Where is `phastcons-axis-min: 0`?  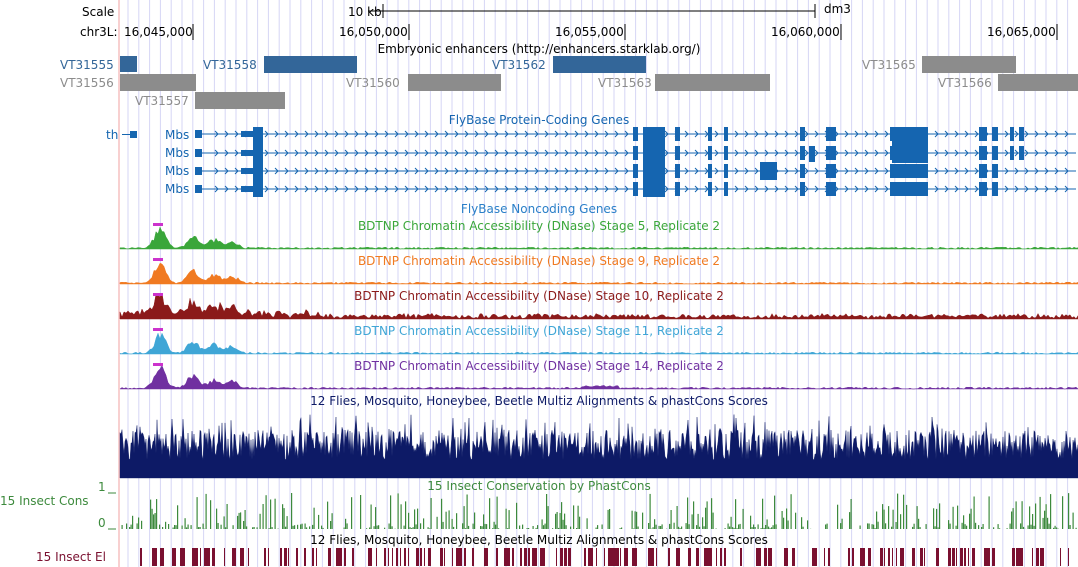
phastcons-axis-min: 0 is located at coordinates (102, 523).